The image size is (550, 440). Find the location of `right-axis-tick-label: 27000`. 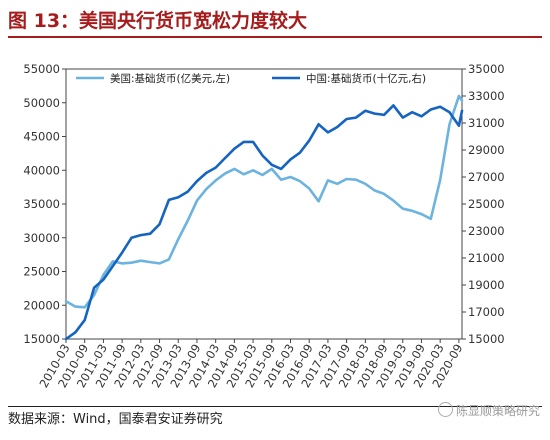

right-axis-tick-label: 27000 is located at coordinates (486, 177).